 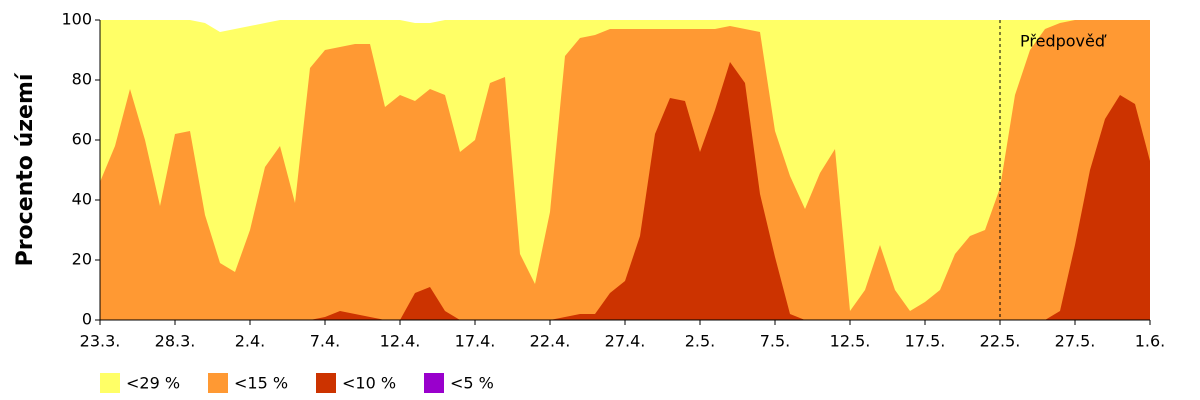 I want to click on legend-label: <5 %, so click(x=472, y=383).